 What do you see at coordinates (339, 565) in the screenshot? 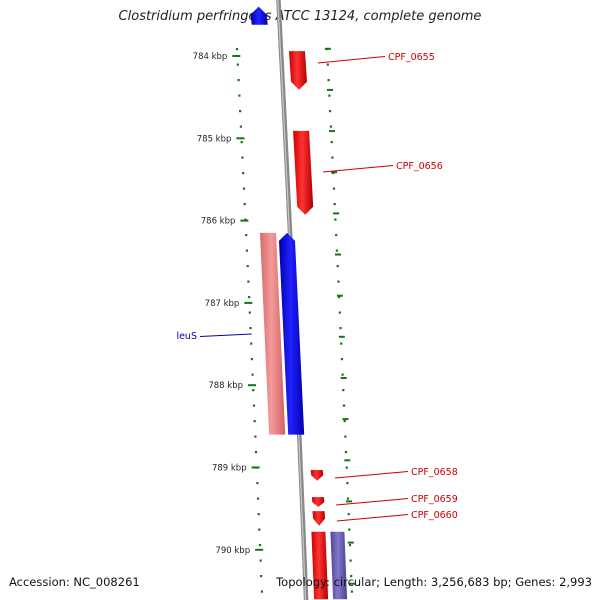
I see `gene-purple-bottom` at bounding box center [339, 565].